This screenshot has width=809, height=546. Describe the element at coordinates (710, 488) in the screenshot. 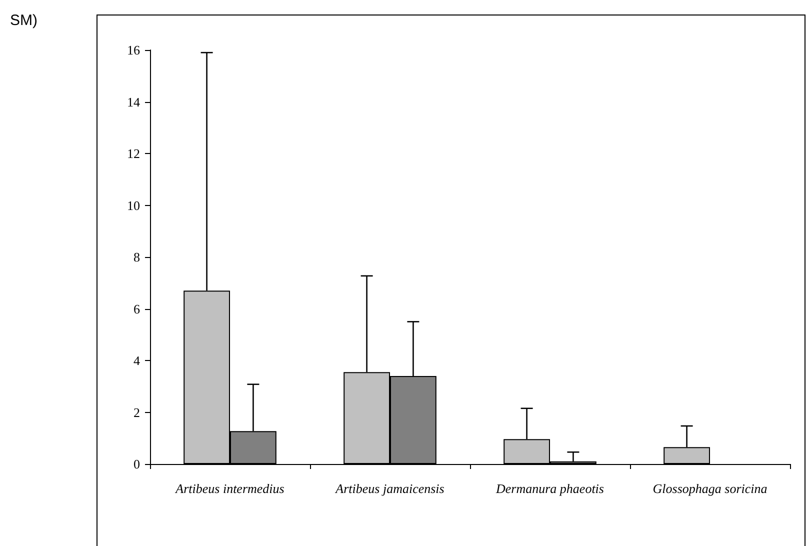

I see `x-tick-label: Glossophaga soricina` at that location.